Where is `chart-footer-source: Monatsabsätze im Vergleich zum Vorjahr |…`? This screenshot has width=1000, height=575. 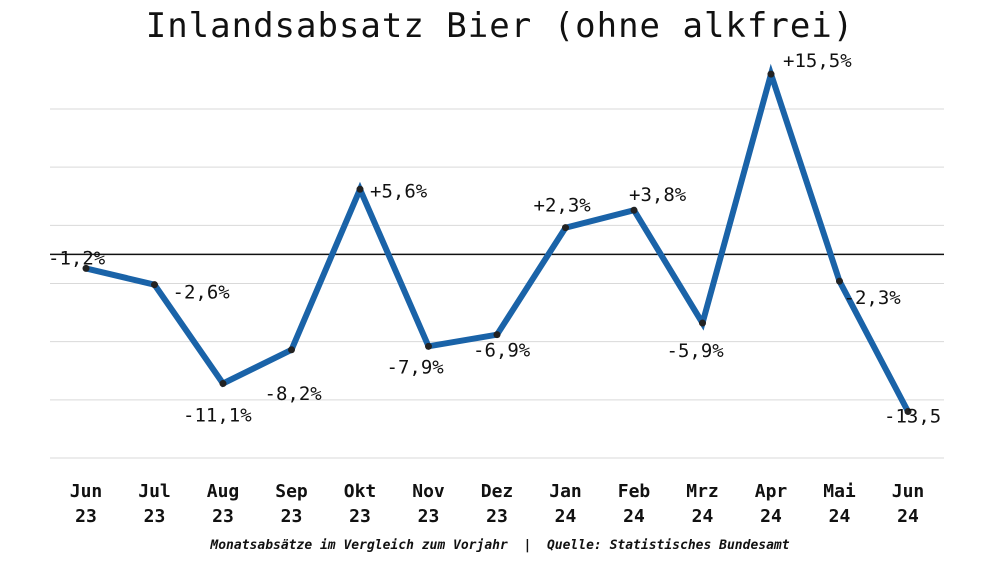
chart-footer-source: Monatsabsätze im Vergleich zum Vorjahr |… is located at coordinates (500, 545).